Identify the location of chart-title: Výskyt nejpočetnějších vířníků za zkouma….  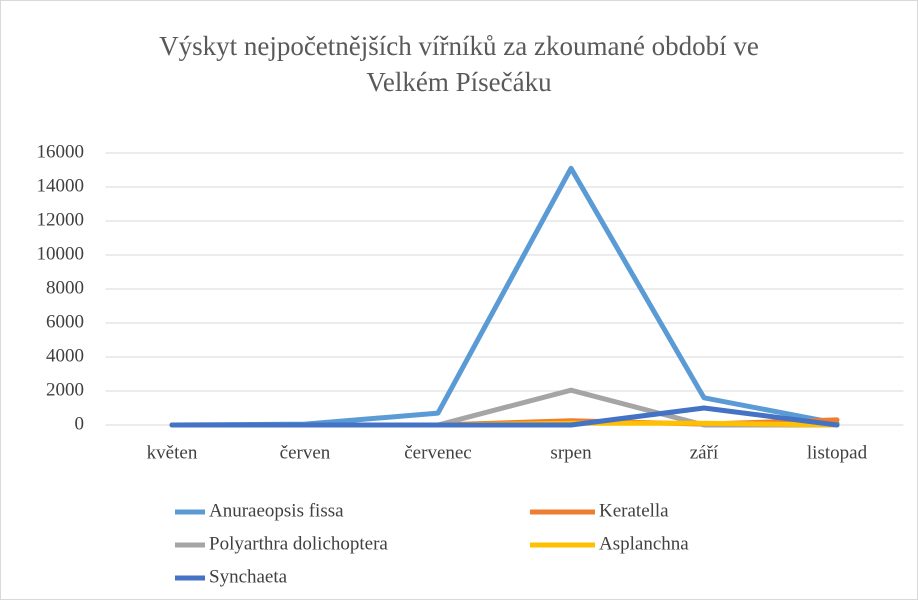
(459, 64).